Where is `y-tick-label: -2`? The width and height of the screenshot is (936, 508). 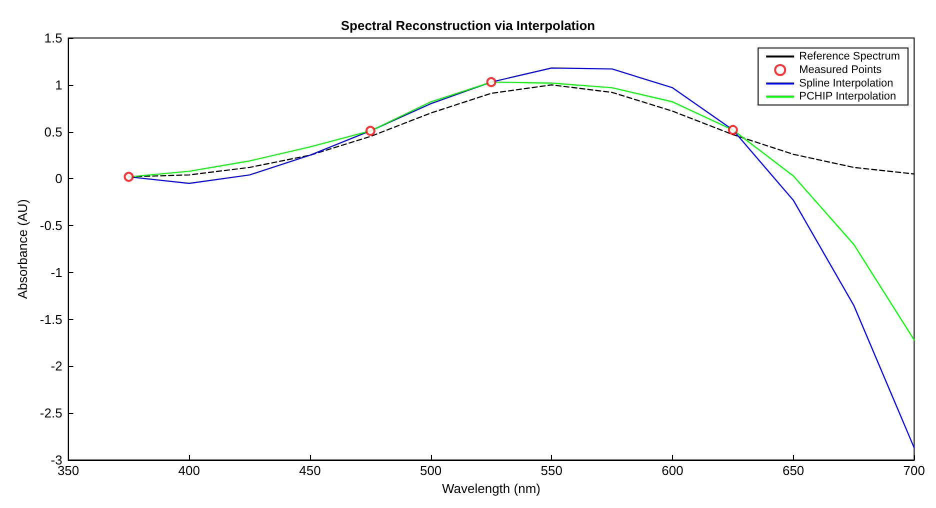 y-tick-label: -2 is located at coordinates (56, 366).